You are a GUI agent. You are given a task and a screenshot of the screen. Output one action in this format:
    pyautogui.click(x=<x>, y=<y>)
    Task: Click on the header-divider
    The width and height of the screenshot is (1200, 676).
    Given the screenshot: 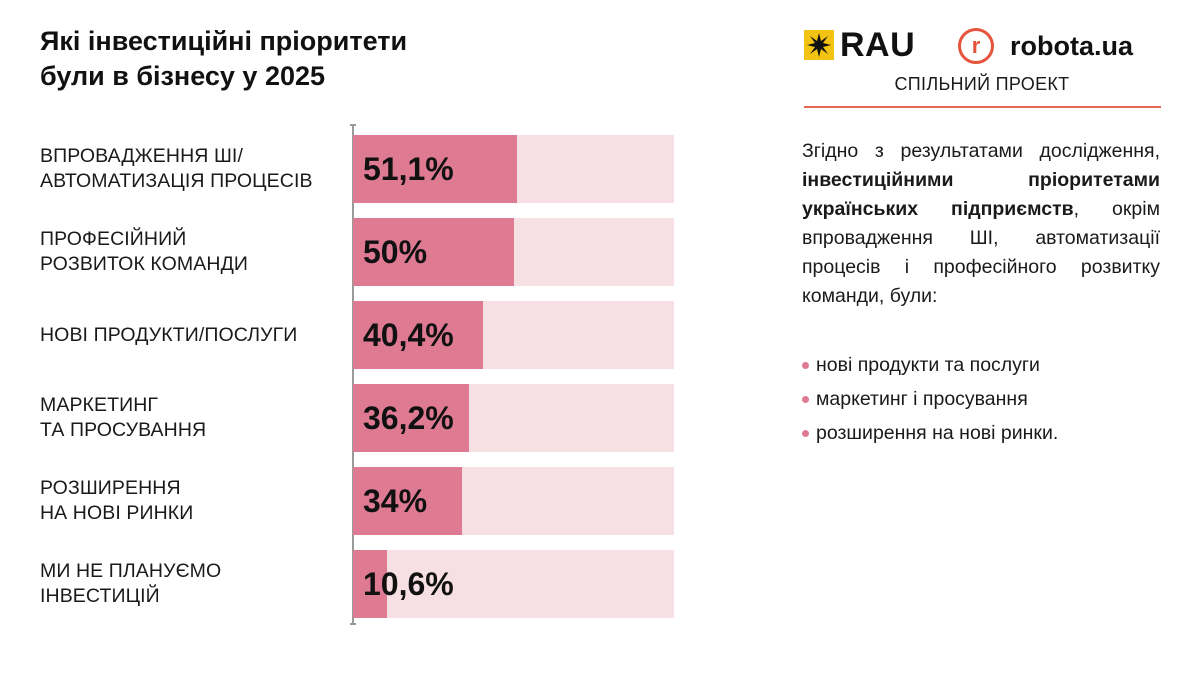 What is the action you would take?
    pyautogui.click(x=982, y=107)
    